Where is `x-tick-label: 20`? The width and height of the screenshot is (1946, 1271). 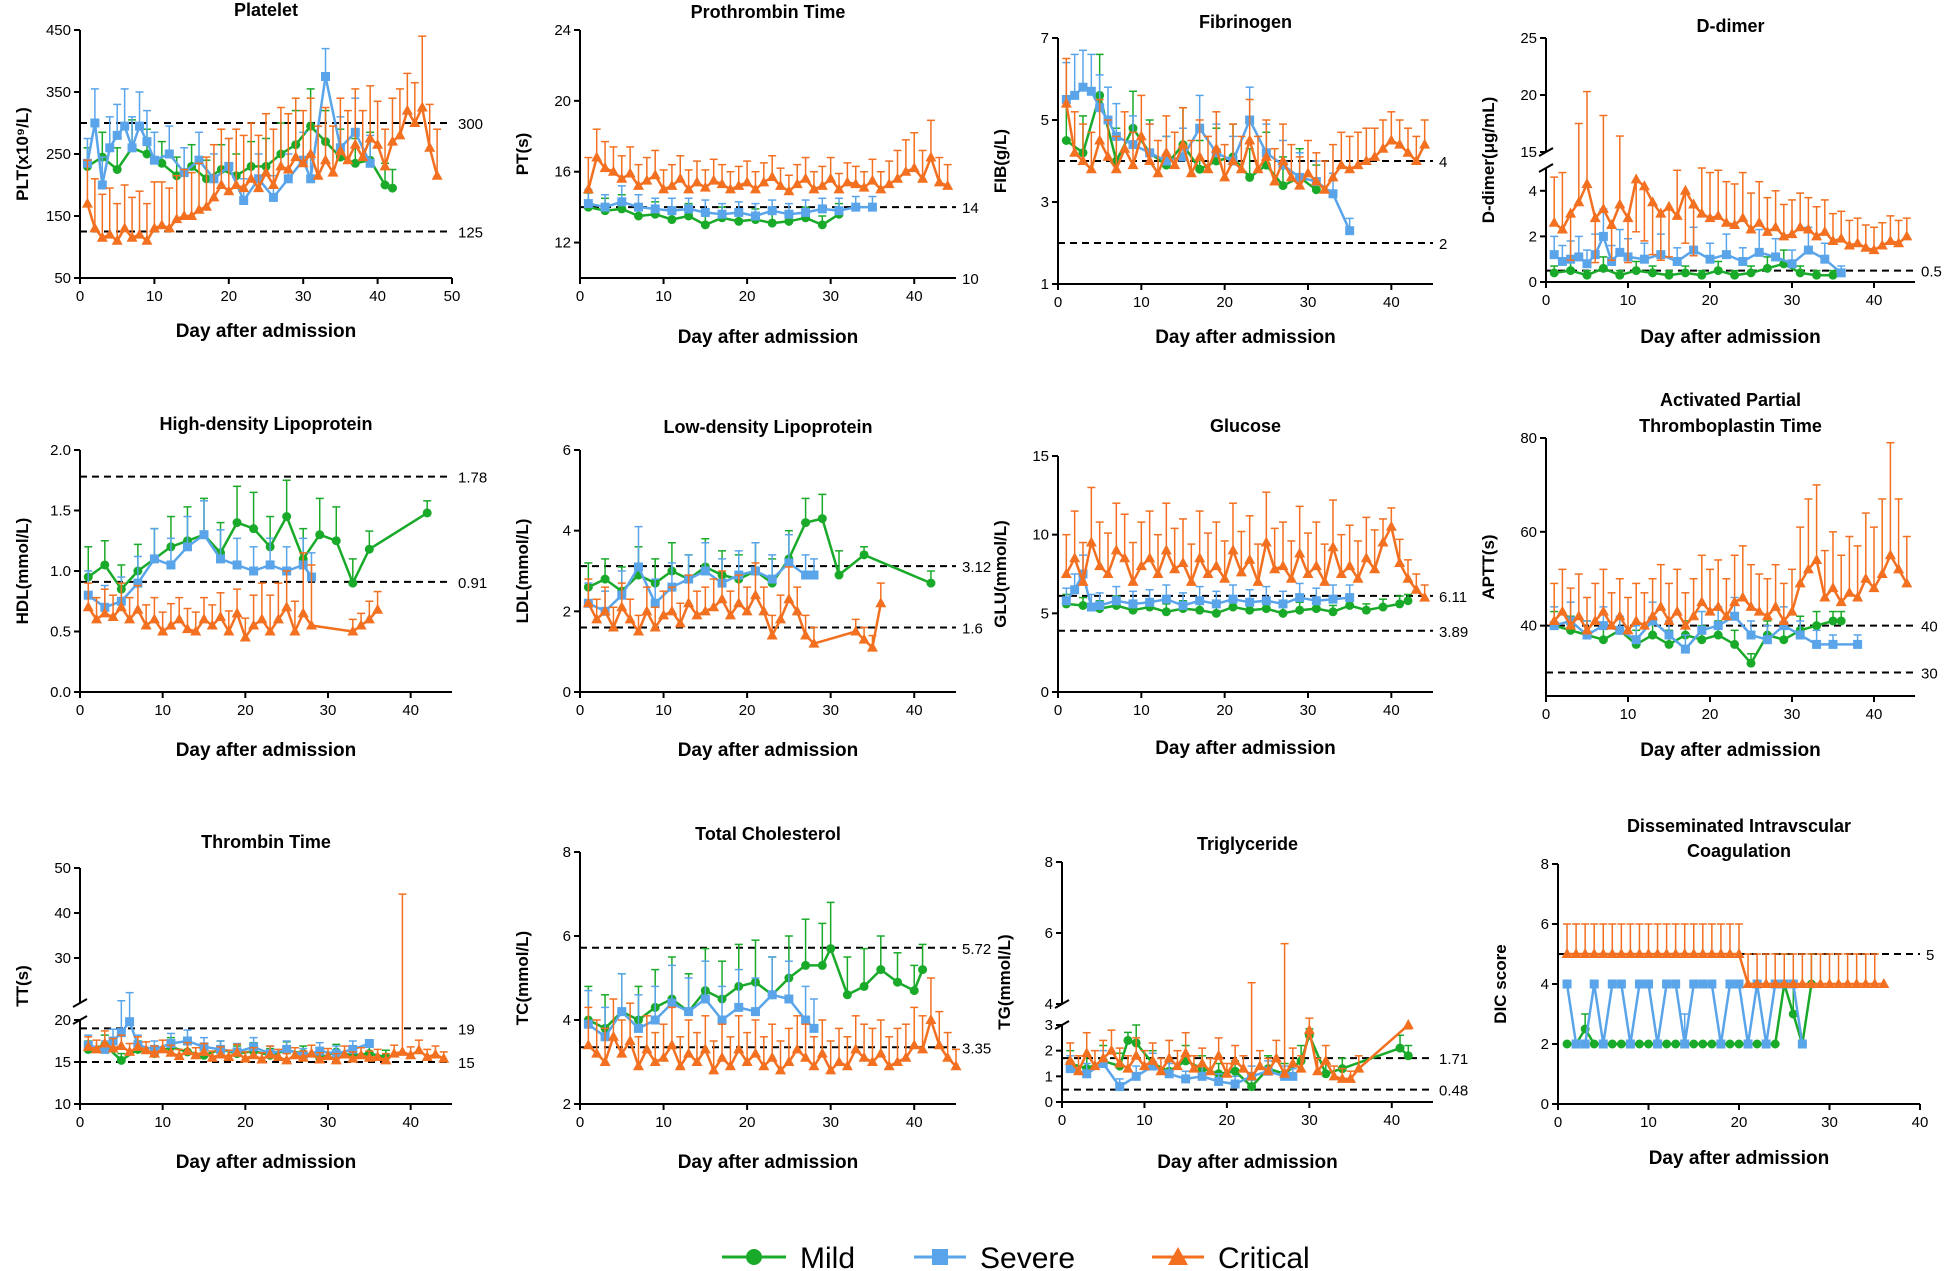
x-tick-label: 20 is located at coordinates (1227, 1120).